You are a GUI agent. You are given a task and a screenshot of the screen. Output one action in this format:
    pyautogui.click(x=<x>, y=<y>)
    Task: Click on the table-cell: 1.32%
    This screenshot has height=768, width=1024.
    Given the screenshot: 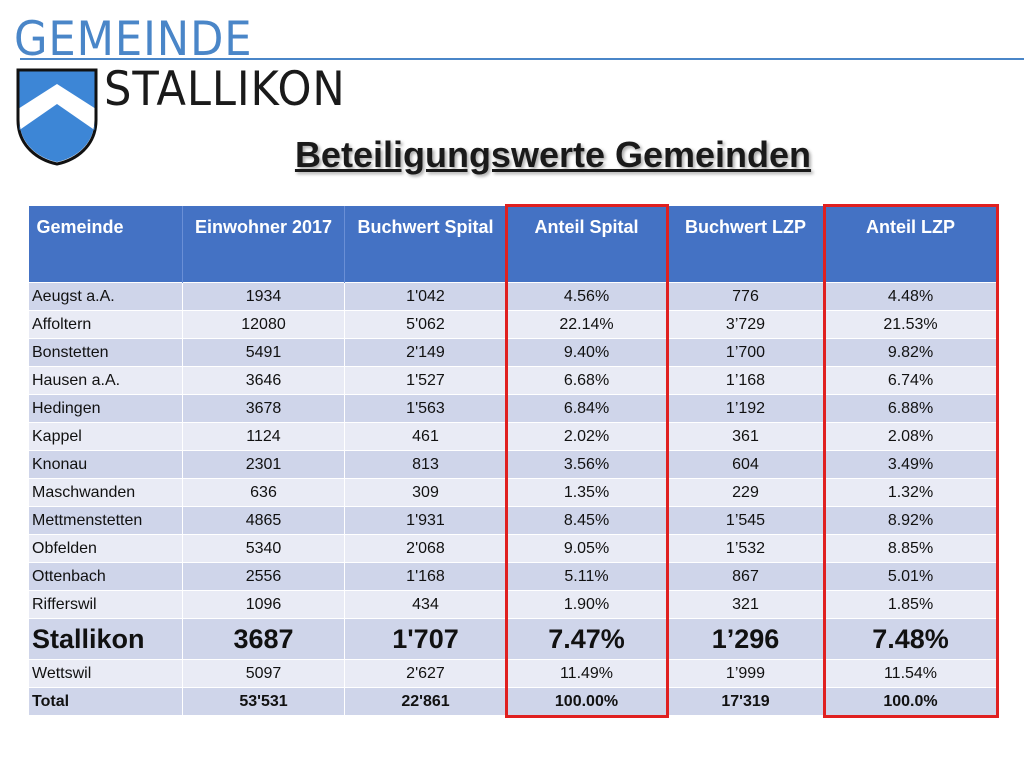 What is the action you would take?
    pyautogui.click(x=910, y=492)
    